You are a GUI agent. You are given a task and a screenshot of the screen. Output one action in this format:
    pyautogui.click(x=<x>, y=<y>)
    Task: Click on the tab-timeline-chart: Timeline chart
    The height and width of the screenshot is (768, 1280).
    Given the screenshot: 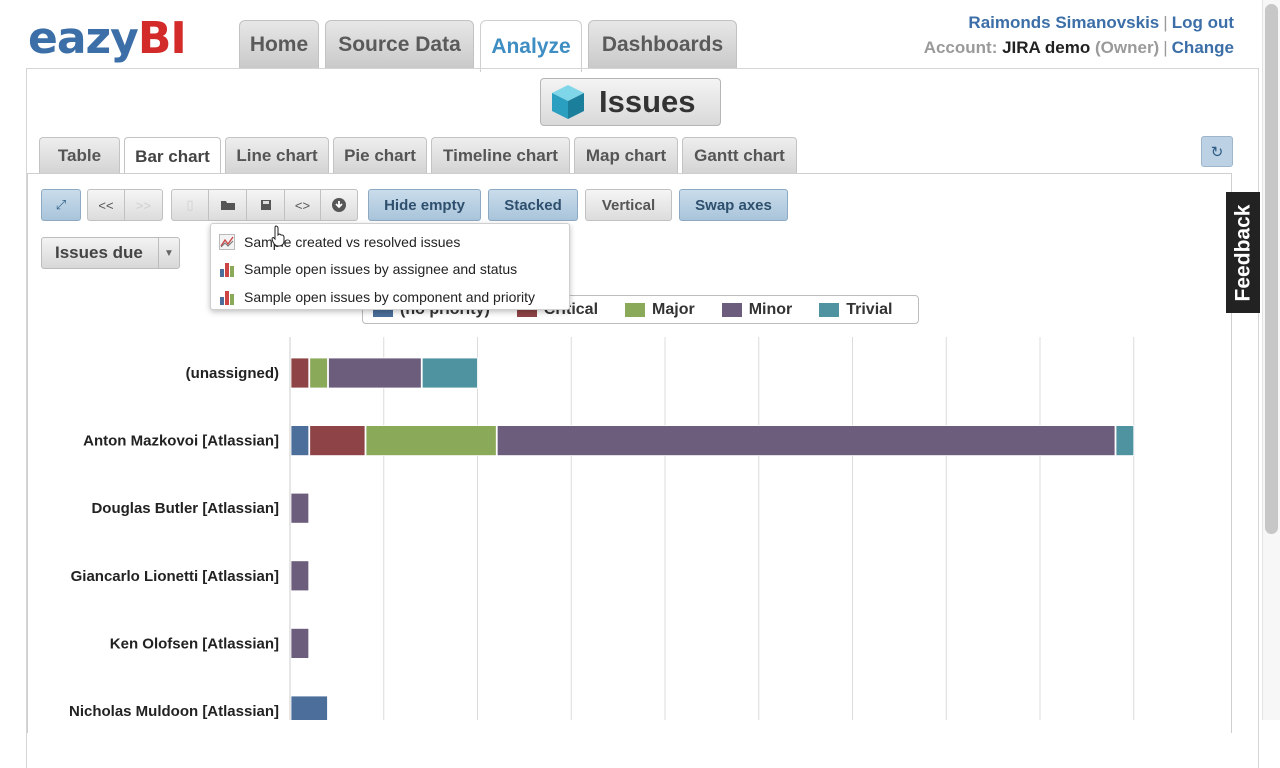 What is the action you would take?
    pyautogui.click(x=500, y=155)
    